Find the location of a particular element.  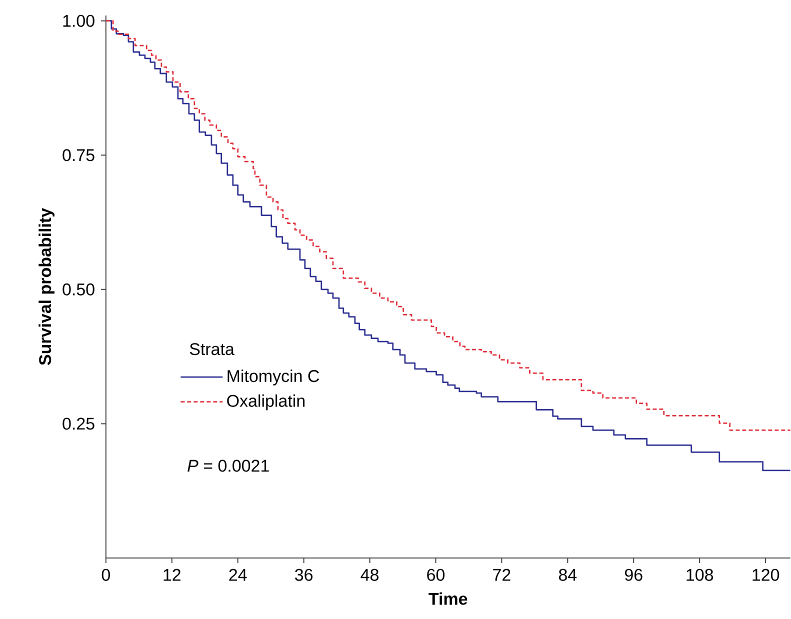

annotation: P = 0.0021 is located at coordinates (228, 466).